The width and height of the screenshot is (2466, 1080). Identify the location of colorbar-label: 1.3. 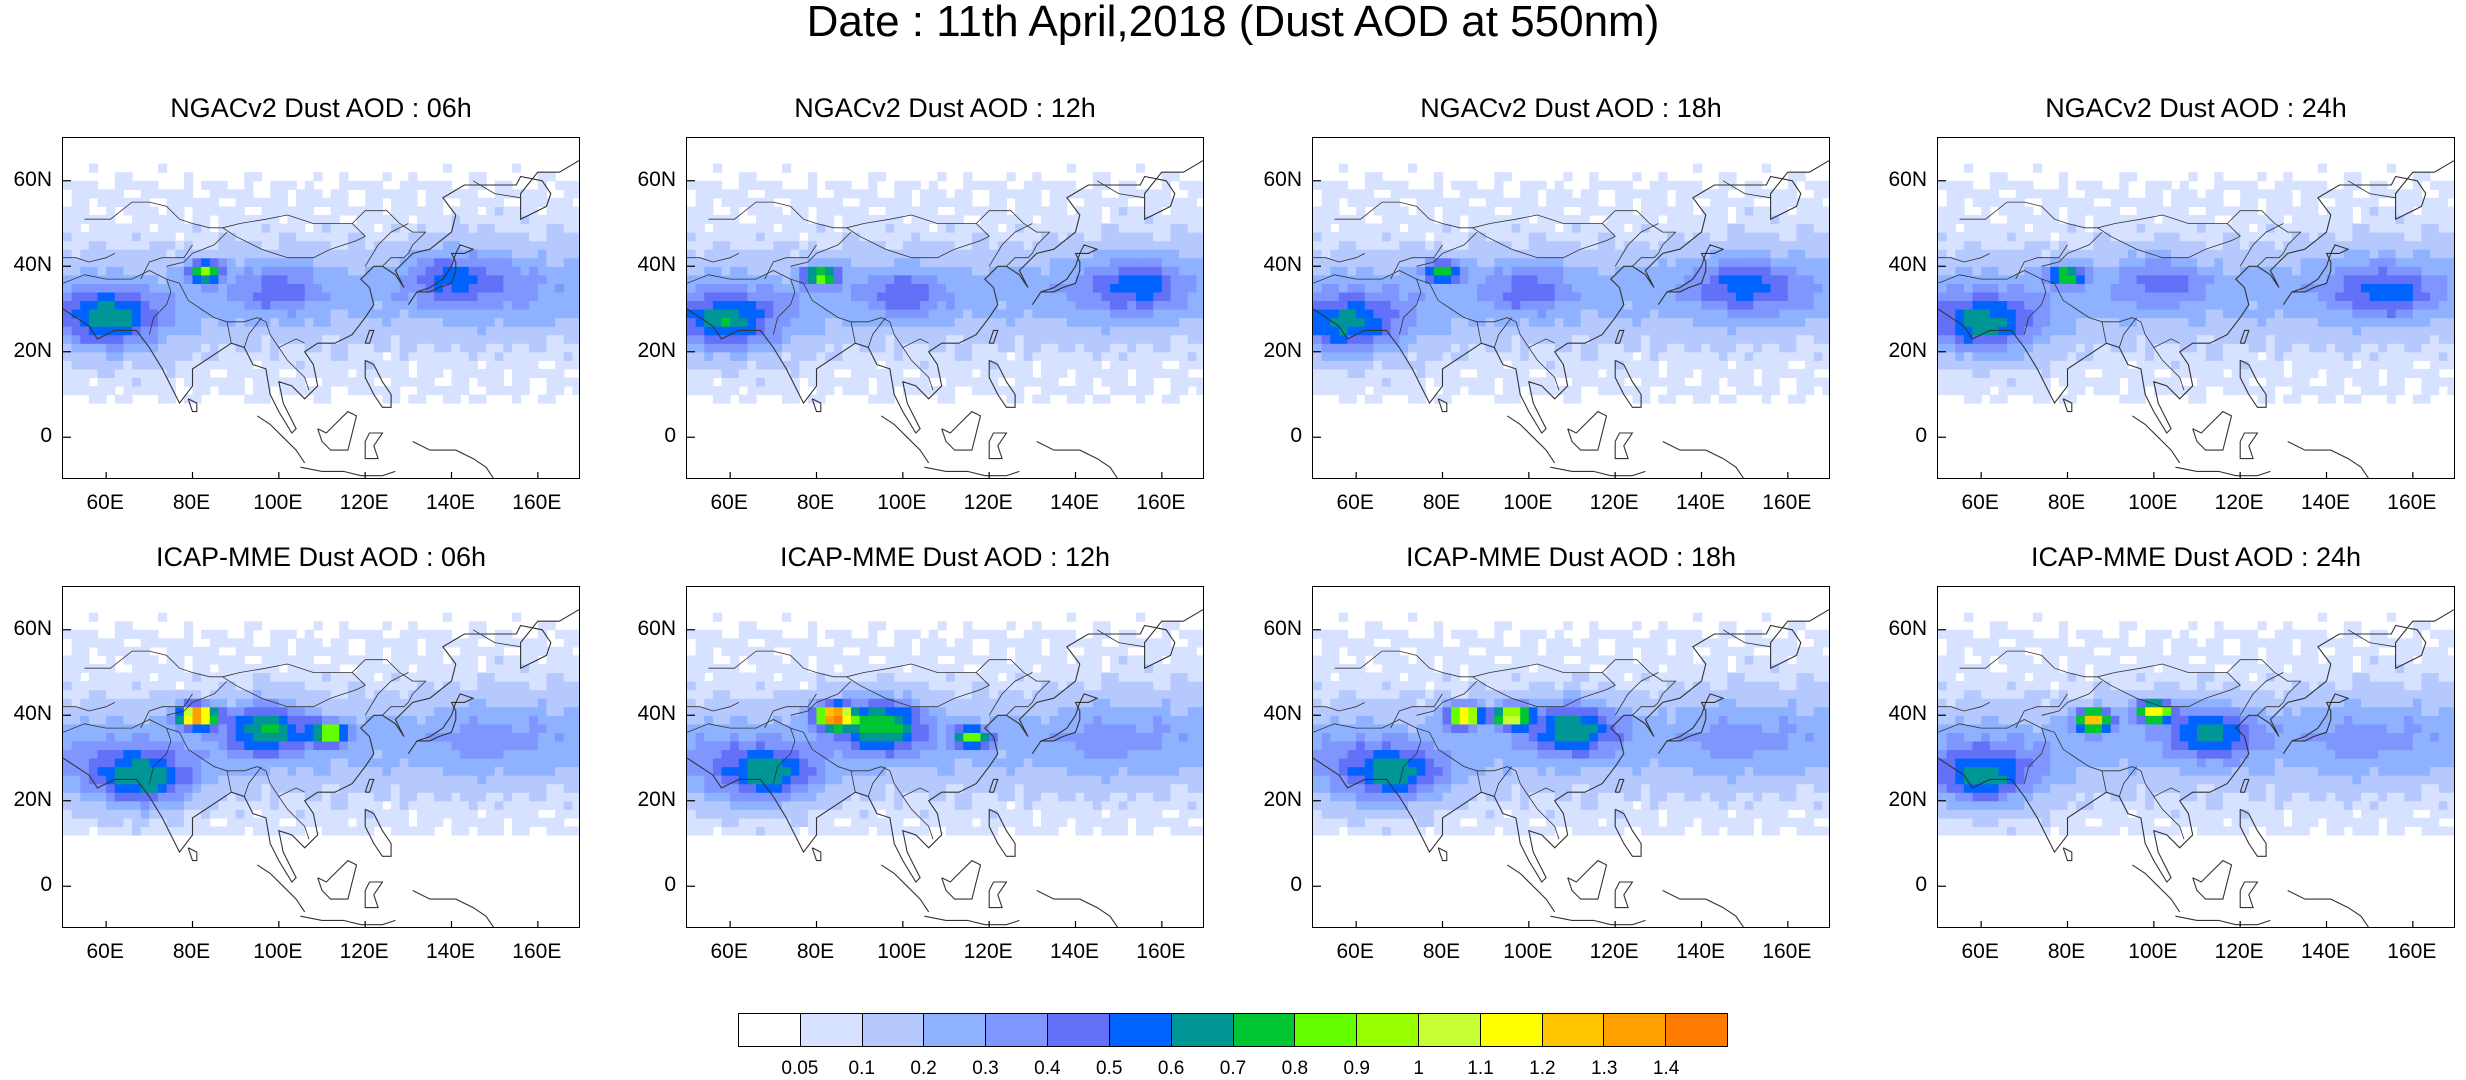
(1604, 1069).